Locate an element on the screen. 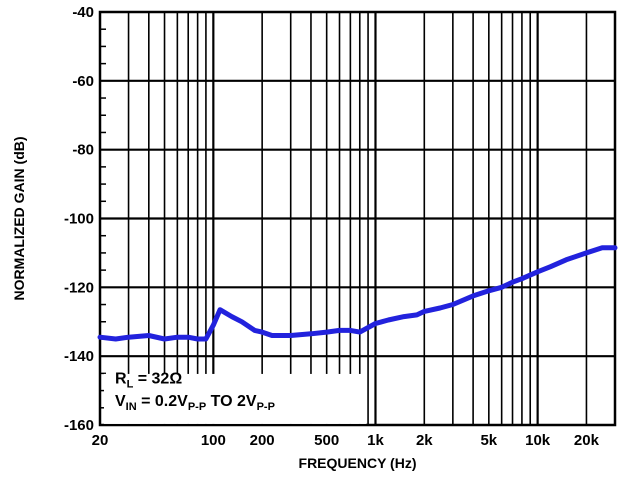 The height and width of the screenshot is (479, 622). y-tick-label: -160 is located at coordinates (79, 425).